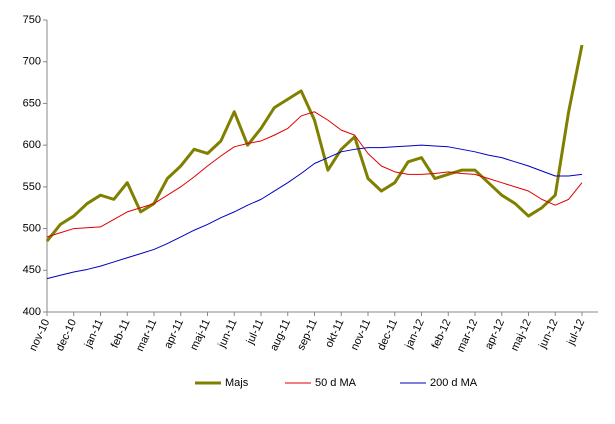  Describe the element at coordinates (442, 333) in the screenshot. I see `x-tick-label: feb-12` at that location.